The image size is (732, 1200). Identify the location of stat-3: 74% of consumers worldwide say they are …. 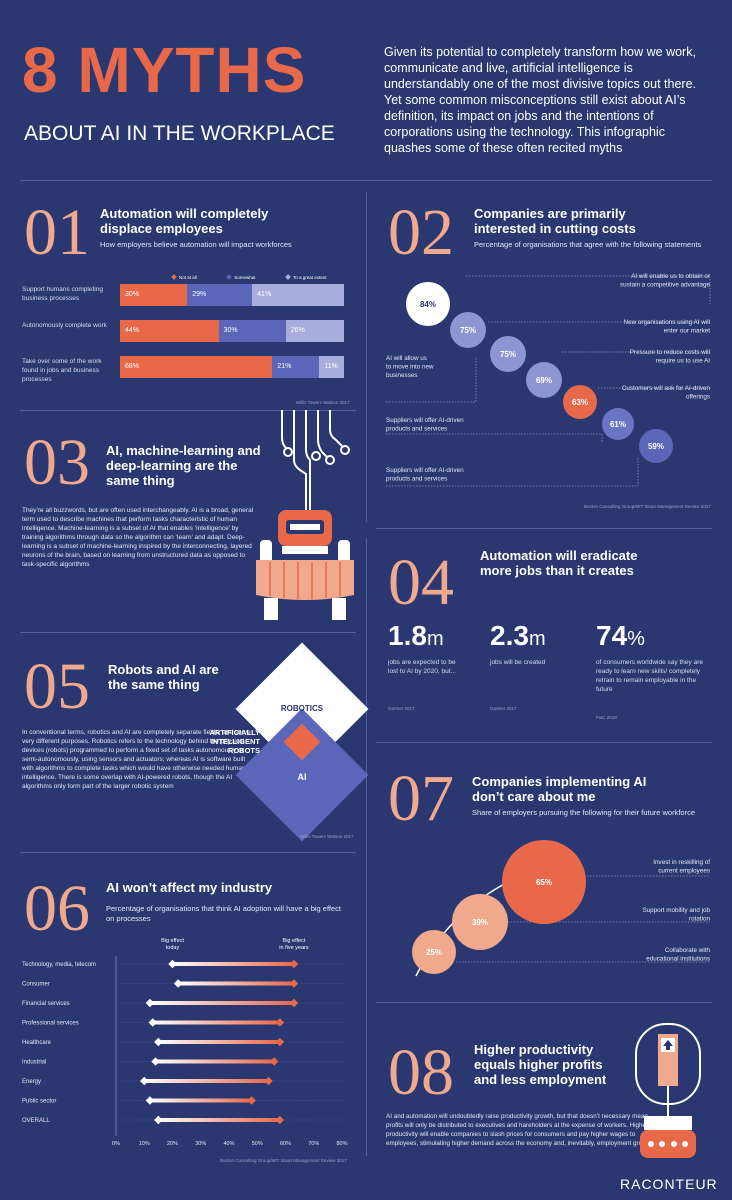
(654, 670).